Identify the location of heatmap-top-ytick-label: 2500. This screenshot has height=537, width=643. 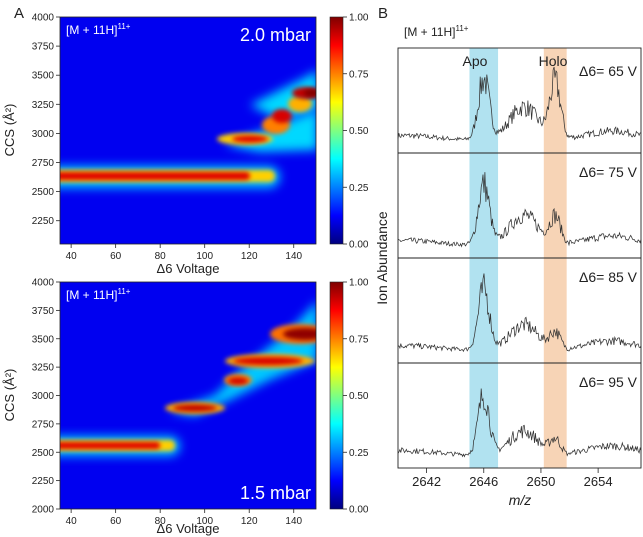
(43, 192).